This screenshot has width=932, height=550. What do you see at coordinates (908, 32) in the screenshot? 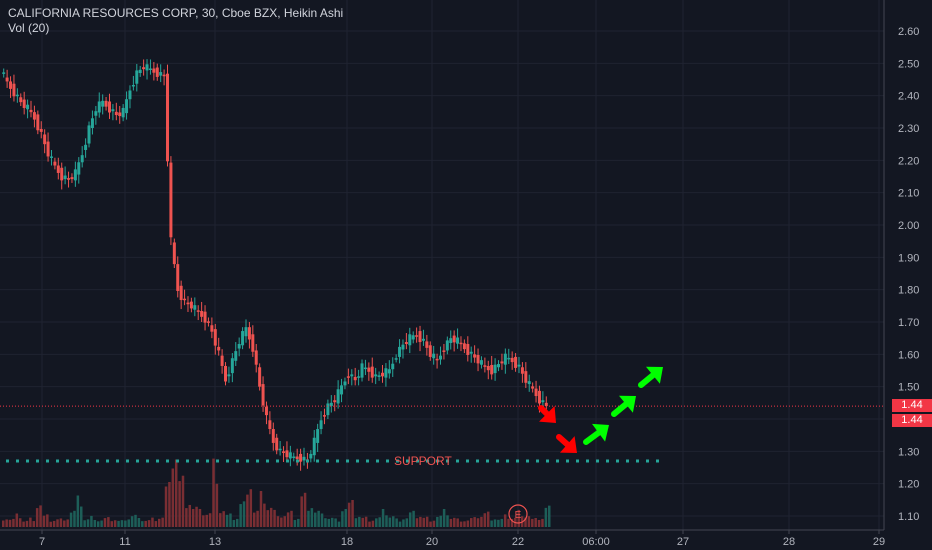
I see `price-tick-label: 2.60` at bounding box center [908, 32].